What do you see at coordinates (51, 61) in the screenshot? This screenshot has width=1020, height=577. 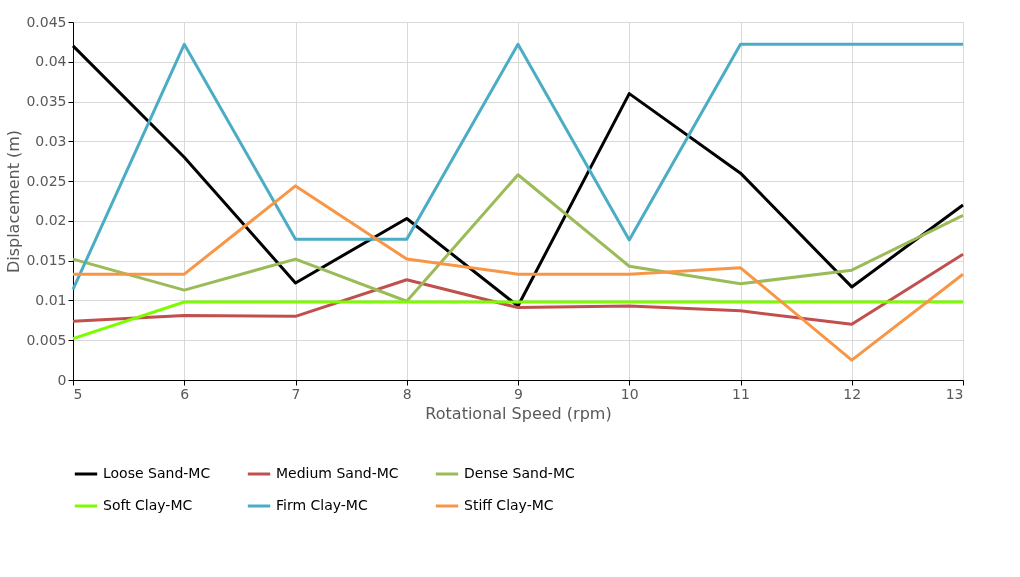 I see `y-tick-label: 0.04` at bounding box center [51, 61].